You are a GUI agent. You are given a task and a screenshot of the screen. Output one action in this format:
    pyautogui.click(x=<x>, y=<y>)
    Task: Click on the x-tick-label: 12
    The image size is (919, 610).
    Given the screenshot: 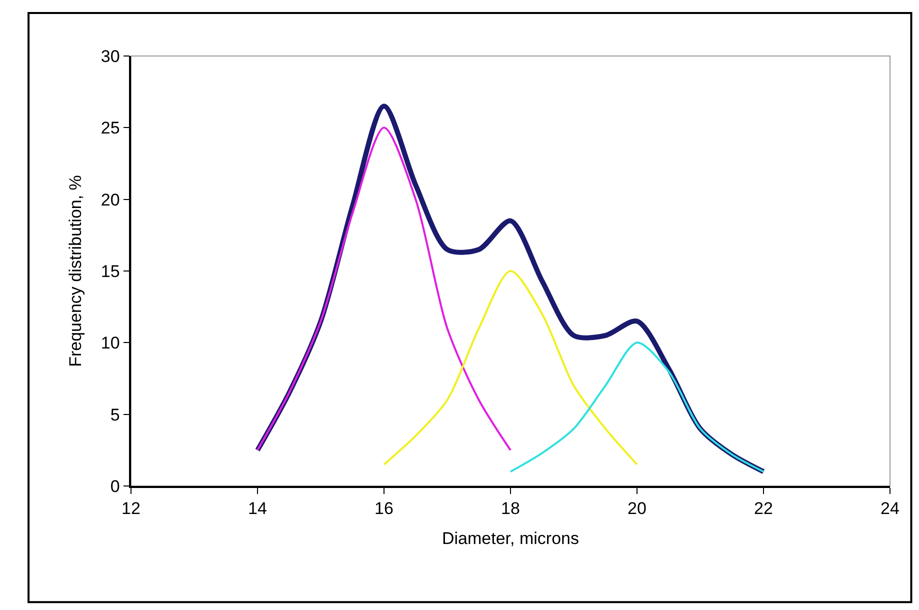 What is the action you would take?
    pyautogui.click(x=131, y=508)
    